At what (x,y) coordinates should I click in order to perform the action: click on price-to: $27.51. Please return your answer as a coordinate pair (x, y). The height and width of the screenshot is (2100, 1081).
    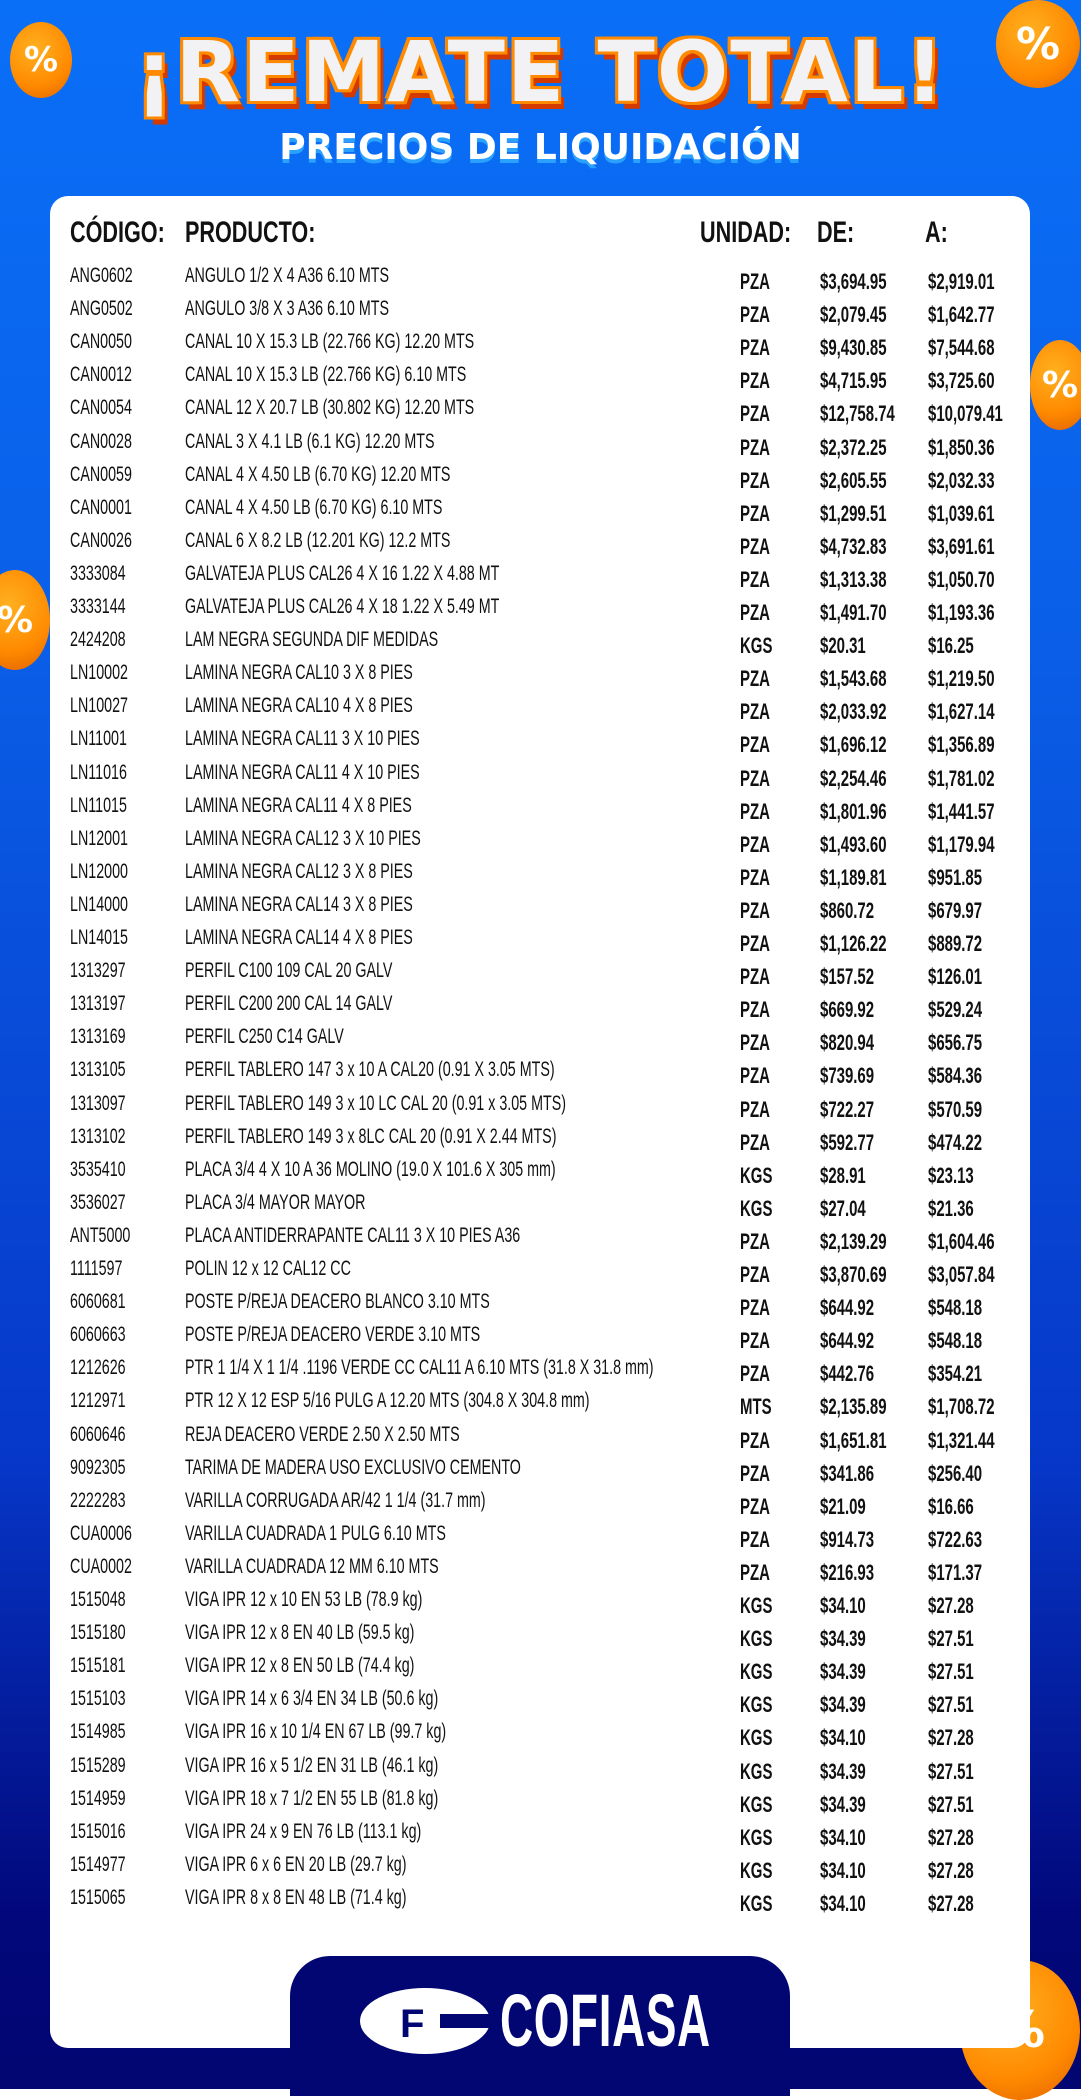
    Looking at the image, I should click on (951, 1639).